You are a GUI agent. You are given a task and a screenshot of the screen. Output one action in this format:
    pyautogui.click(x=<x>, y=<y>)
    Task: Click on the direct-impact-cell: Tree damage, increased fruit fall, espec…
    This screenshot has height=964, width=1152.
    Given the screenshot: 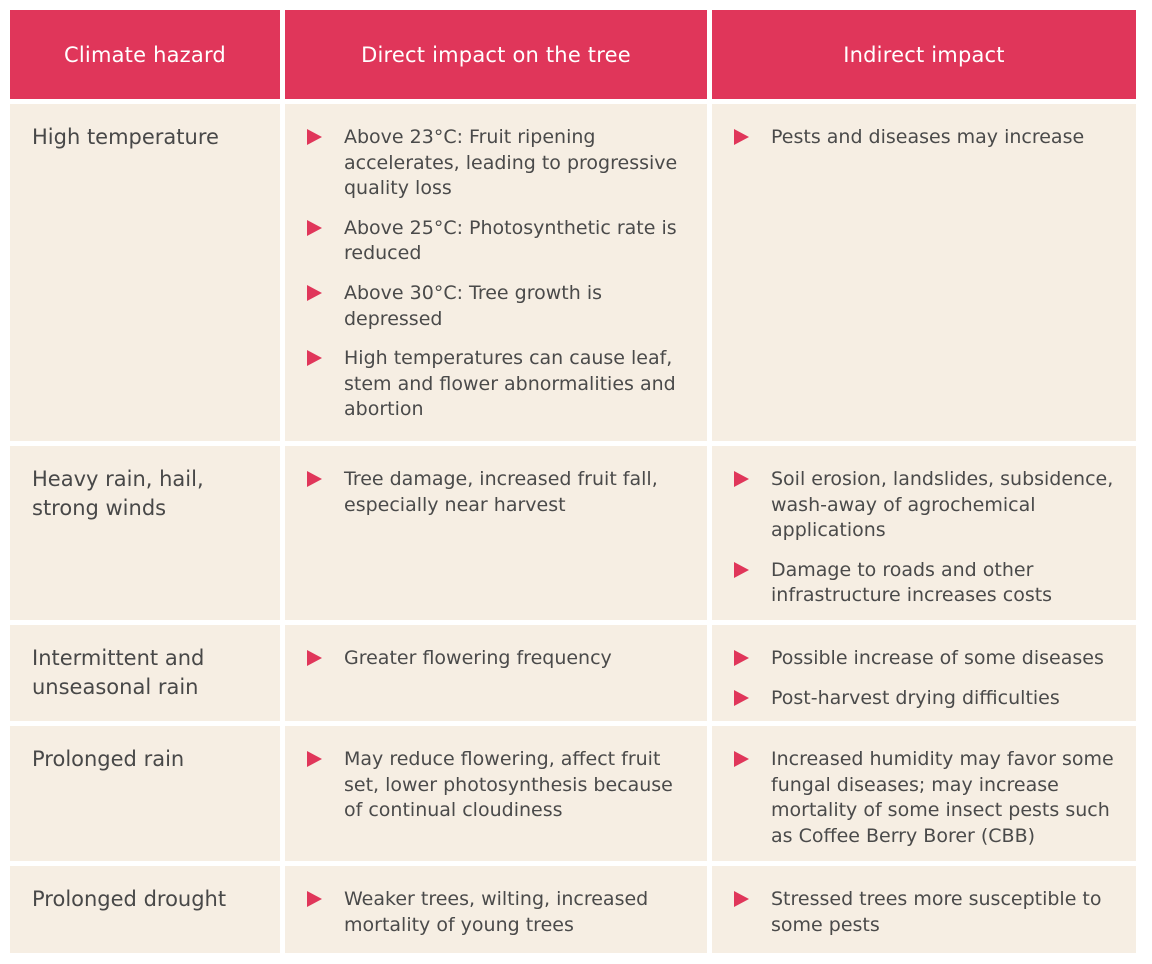 What is the action you would take?
    pyautogui.click(x=496, y=533)
    